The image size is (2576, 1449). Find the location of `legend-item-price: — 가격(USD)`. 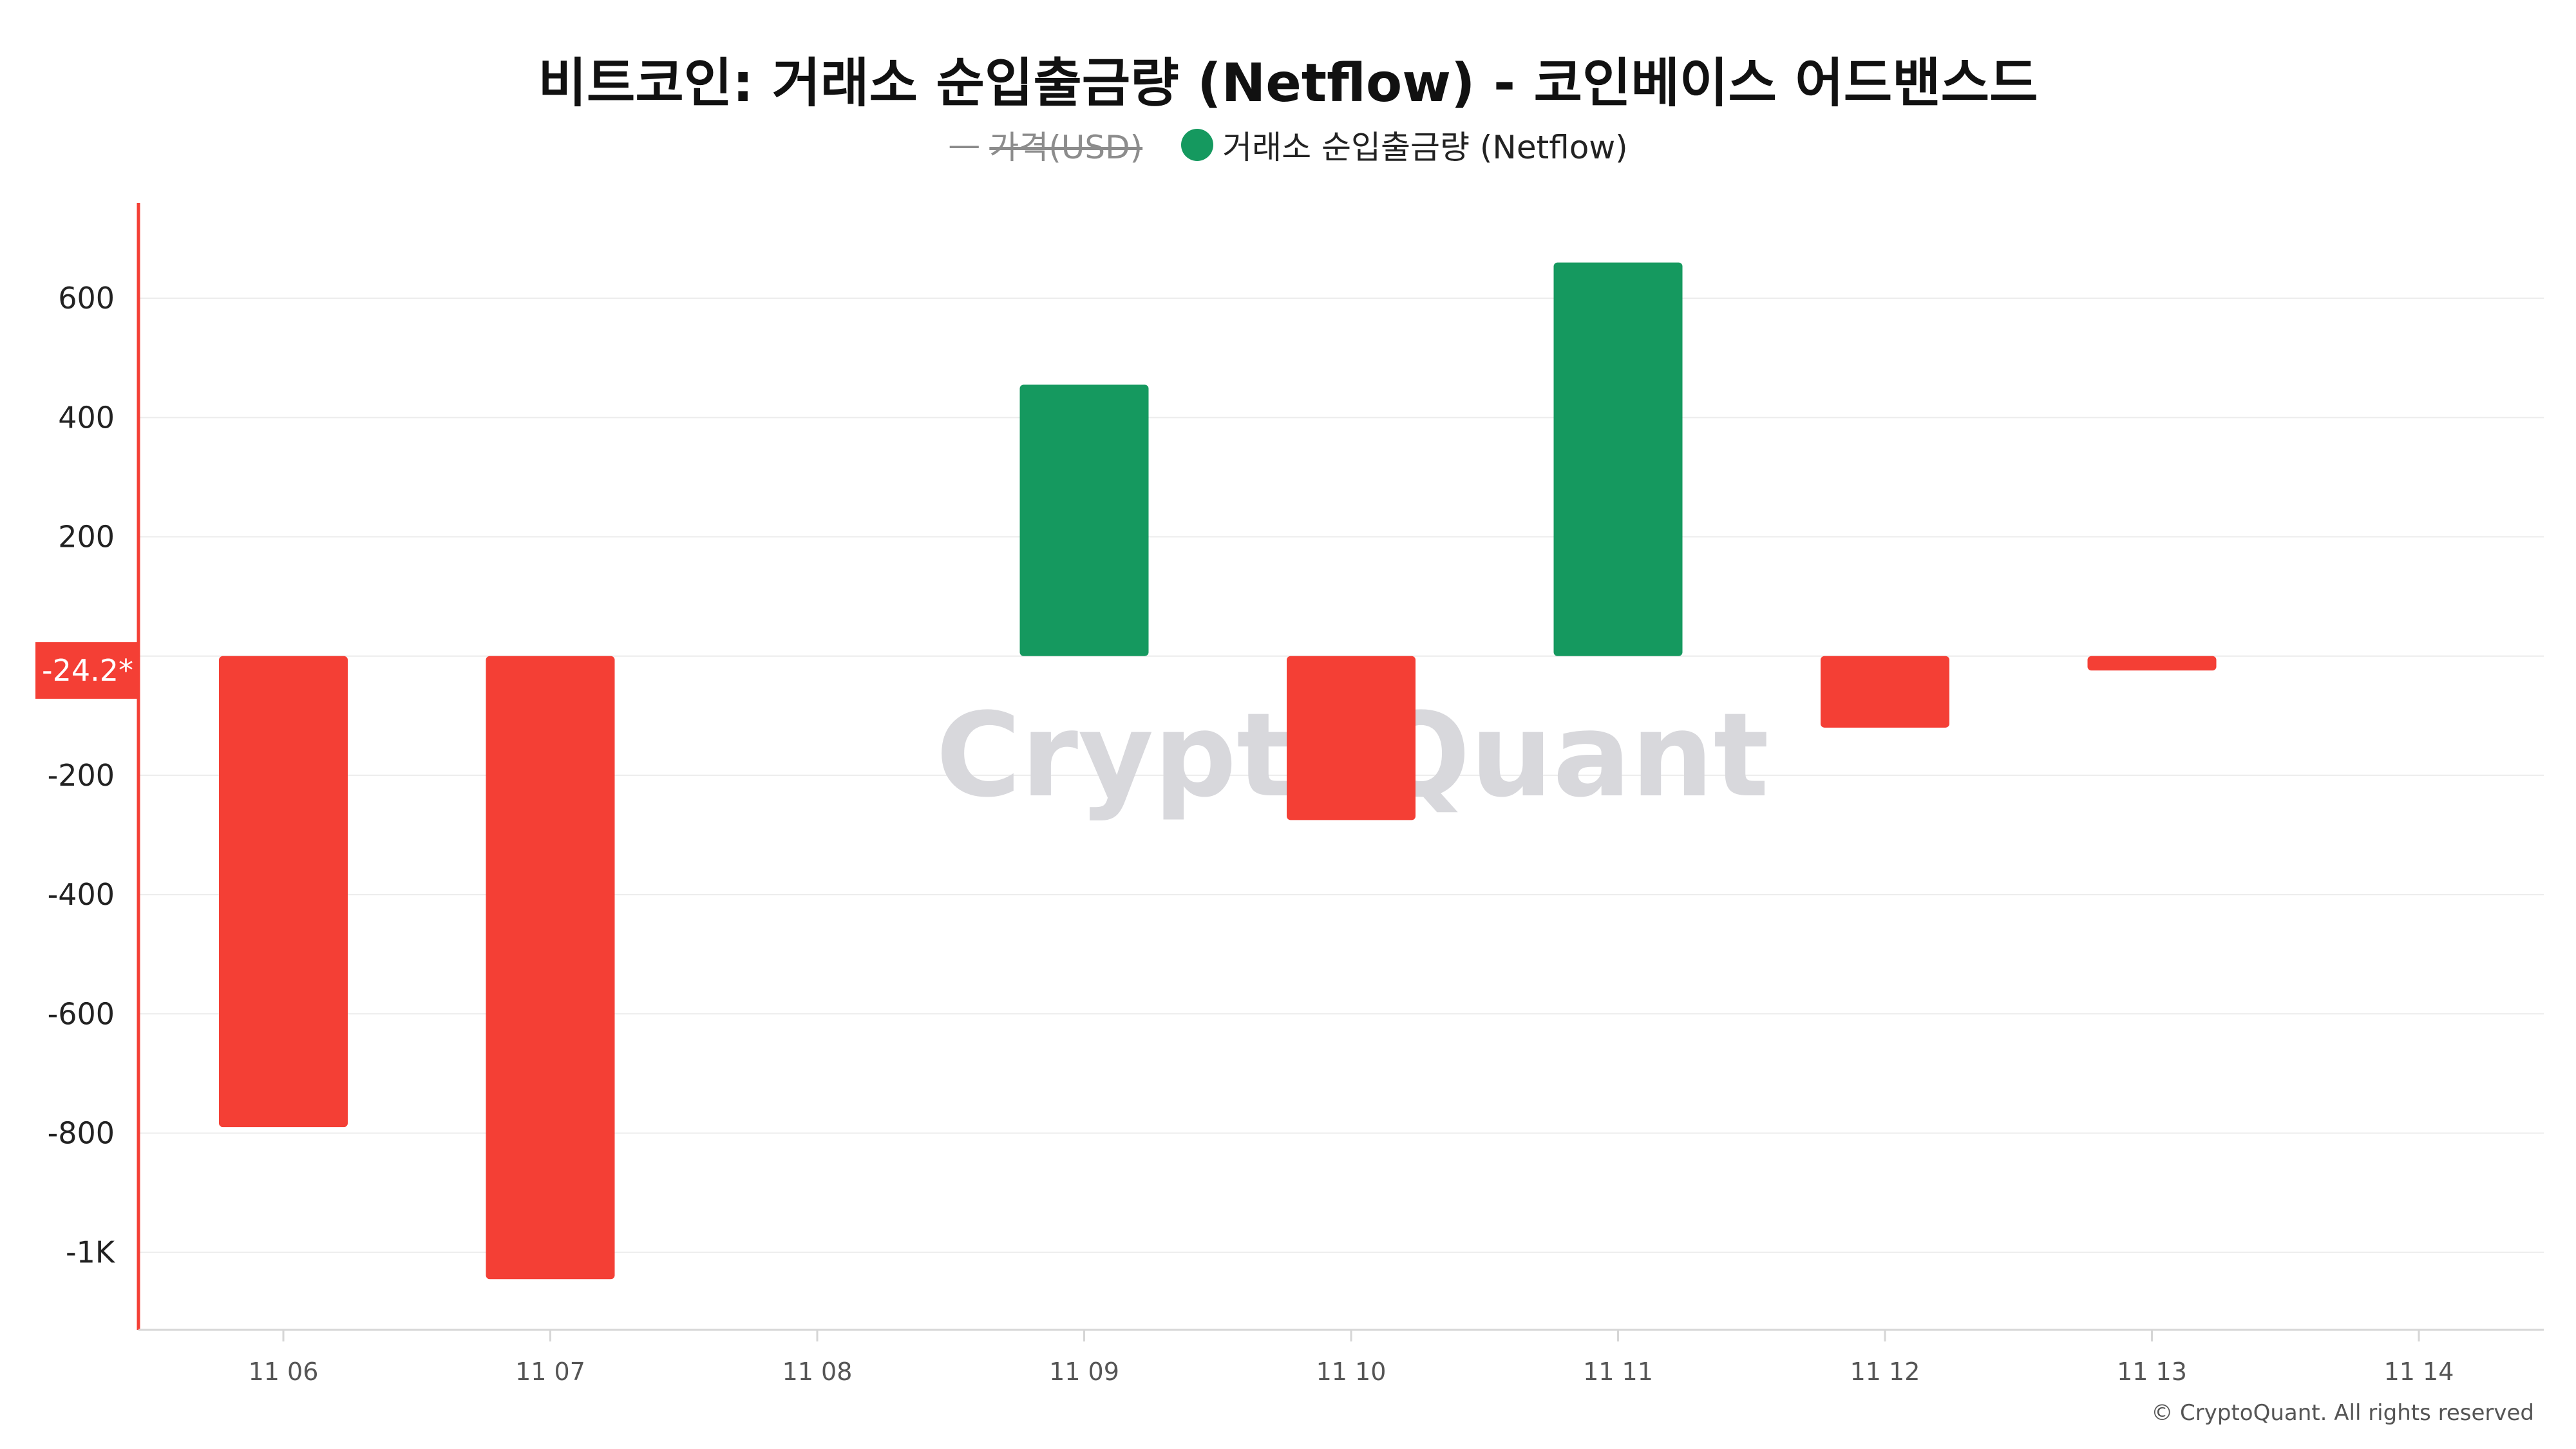

legend-item-price: — 가격(USD) is located at coordinates (1045, 145).